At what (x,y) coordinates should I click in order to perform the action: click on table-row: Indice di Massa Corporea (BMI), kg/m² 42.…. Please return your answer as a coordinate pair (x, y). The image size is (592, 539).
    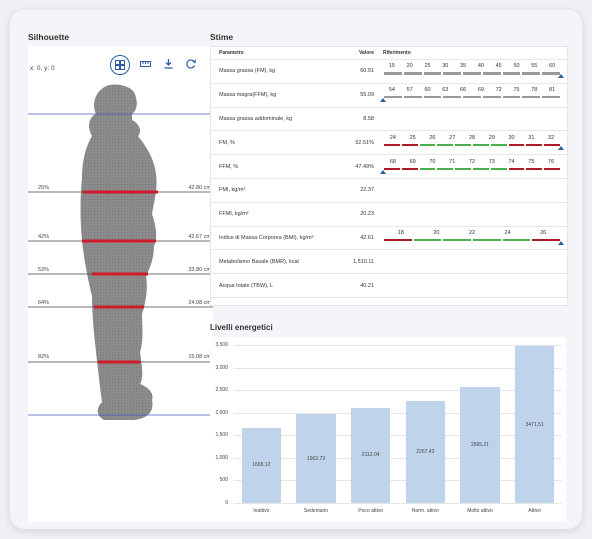
    Looking at the image, I should click on (389, 238).